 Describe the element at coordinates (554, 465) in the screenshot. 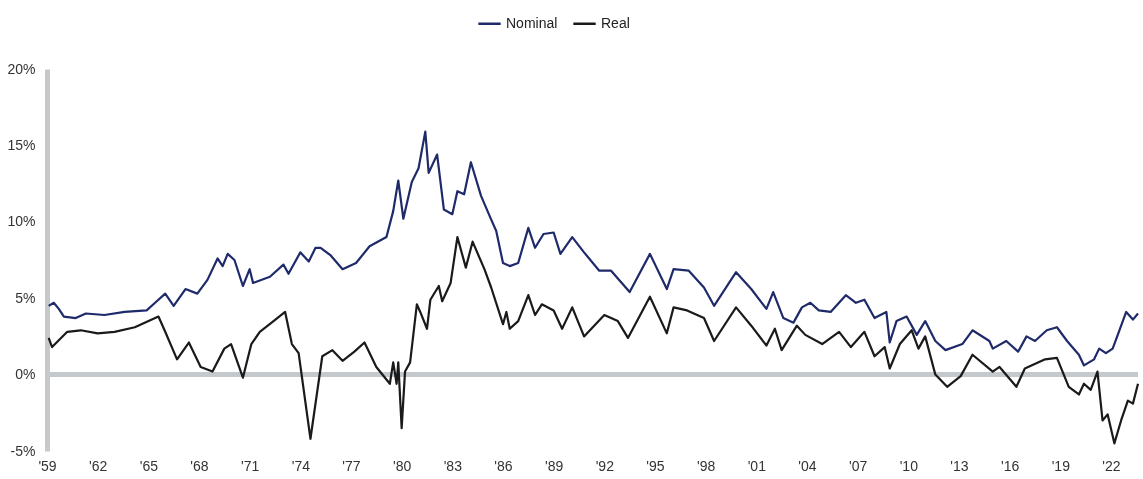

I see `x-tick-label: '89` at that location.